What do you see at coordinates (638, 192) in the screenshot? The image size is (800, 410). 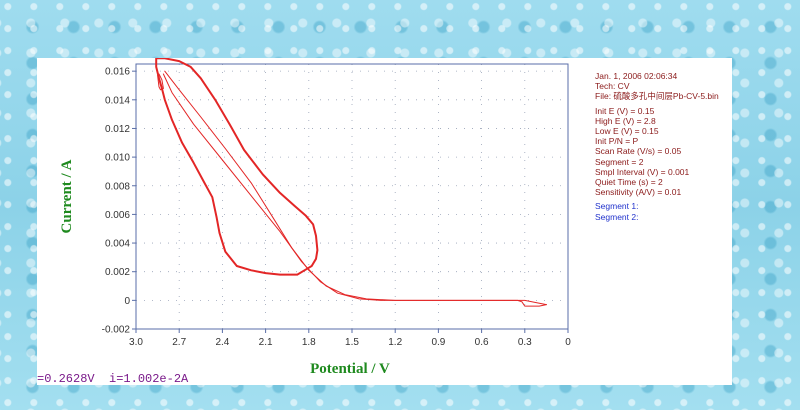 I see `info-param: Sensitivity (A/V) = 0.01` at bounding box center [638, 192].